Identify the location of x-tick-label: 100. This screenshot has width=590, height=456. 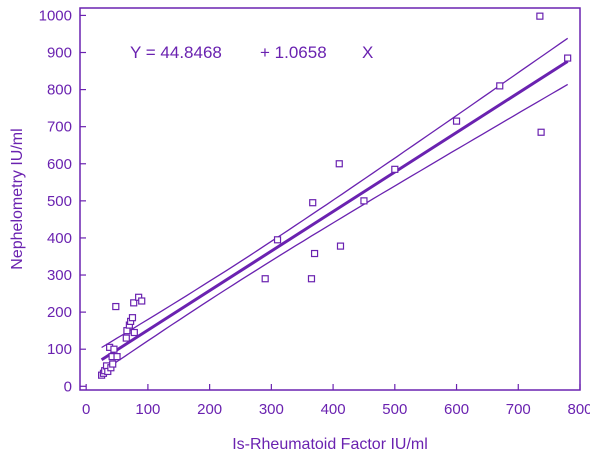
(147, 409).